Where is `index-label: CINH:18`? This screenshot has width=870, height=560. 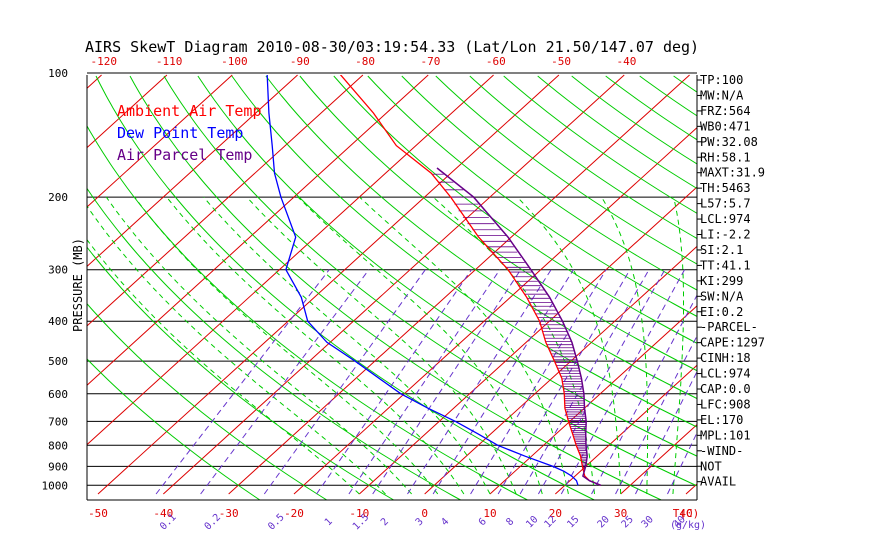
index-label: CINH:18 is located at coordinates (725, 358).